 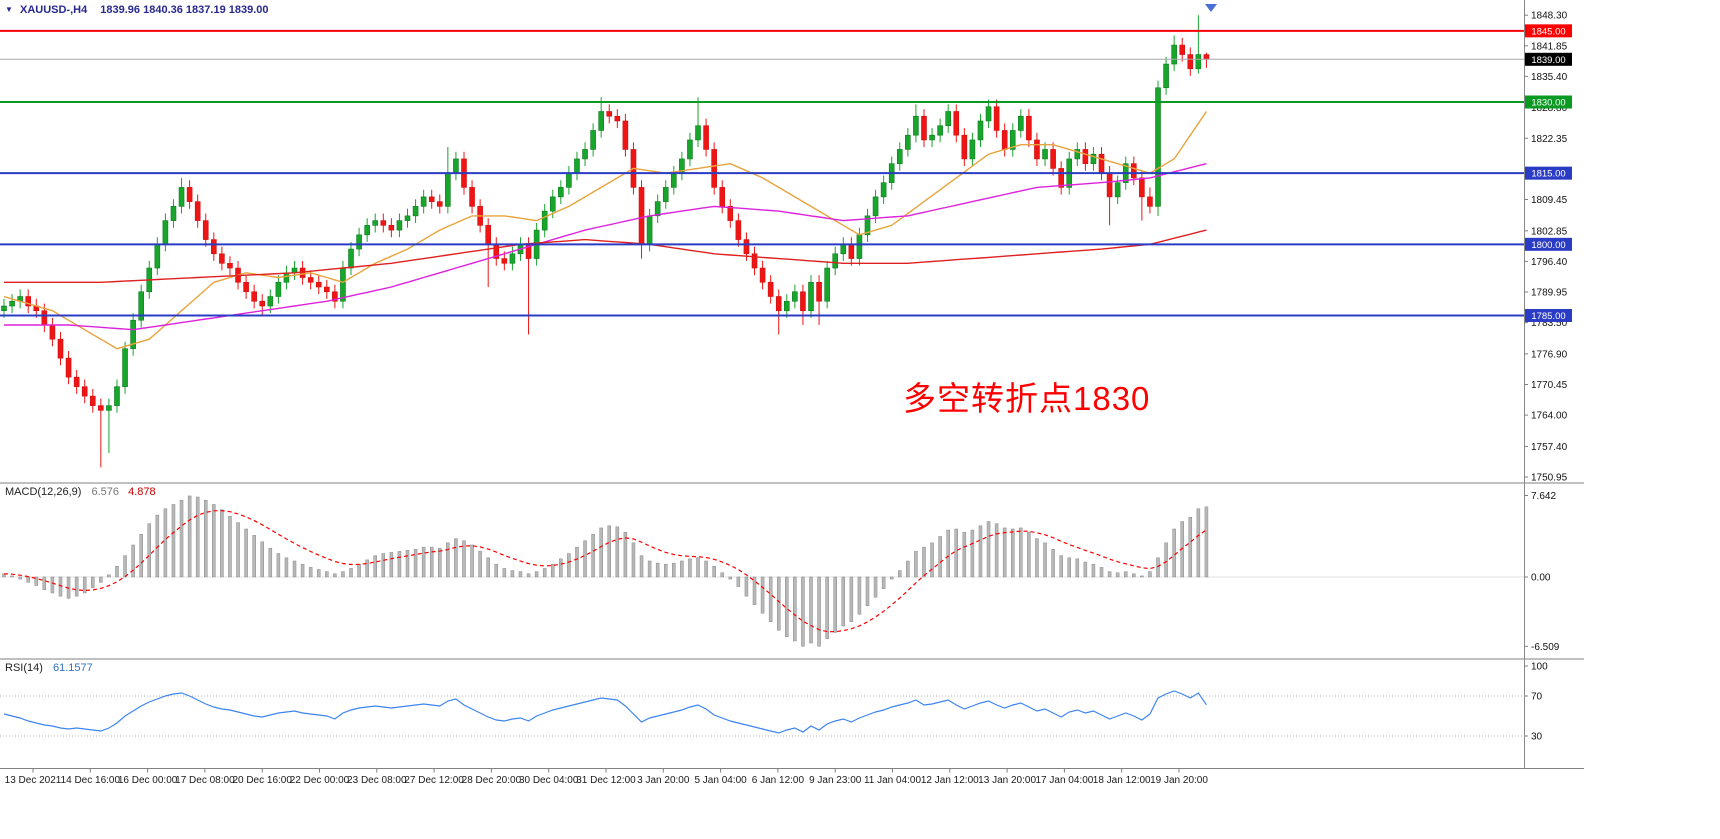 I want to click on price-axis-label: 1835.40, so click(x=1549, y=77).